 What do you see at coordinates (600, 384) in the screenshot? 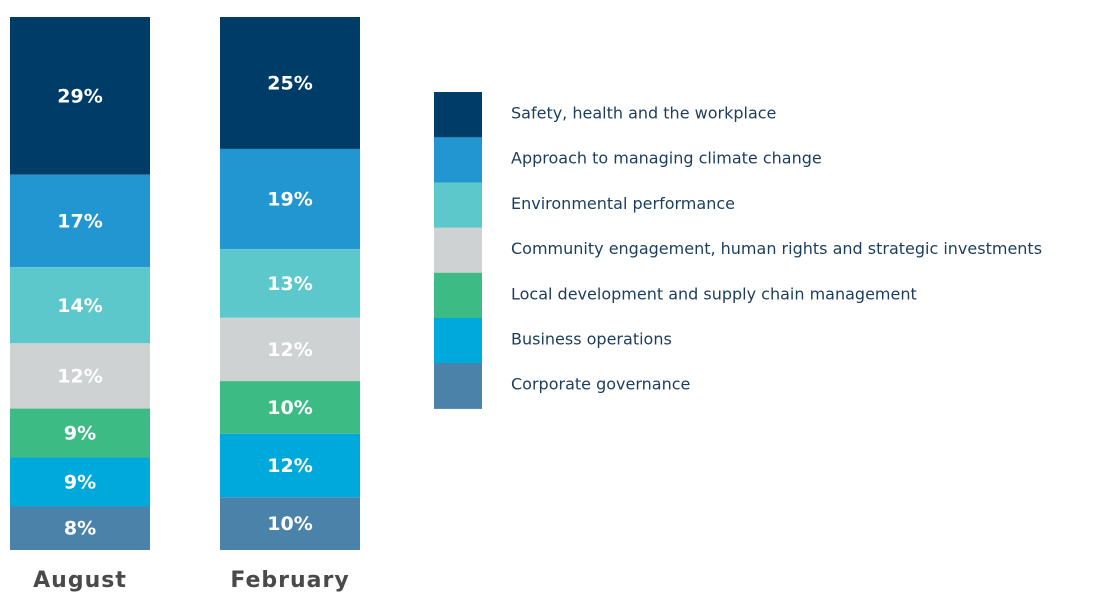
I see `legend-label: Corporate governance` at bounding box center [600, 384].